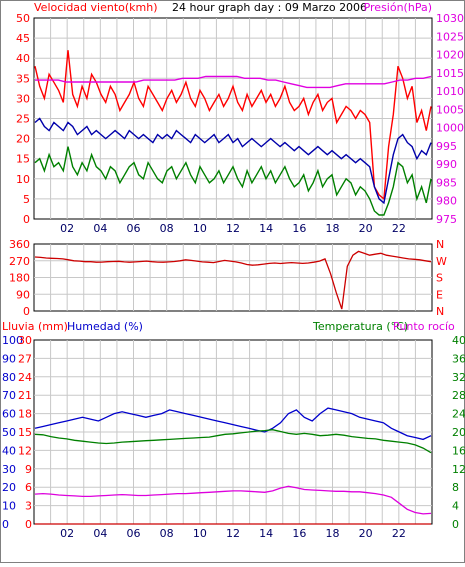 The width and height of the screenshot is (465, 567). Describe the element at coordinates (450, 109) in the screenshot. I see `pressure-y-tick-label: 1005` at that location.